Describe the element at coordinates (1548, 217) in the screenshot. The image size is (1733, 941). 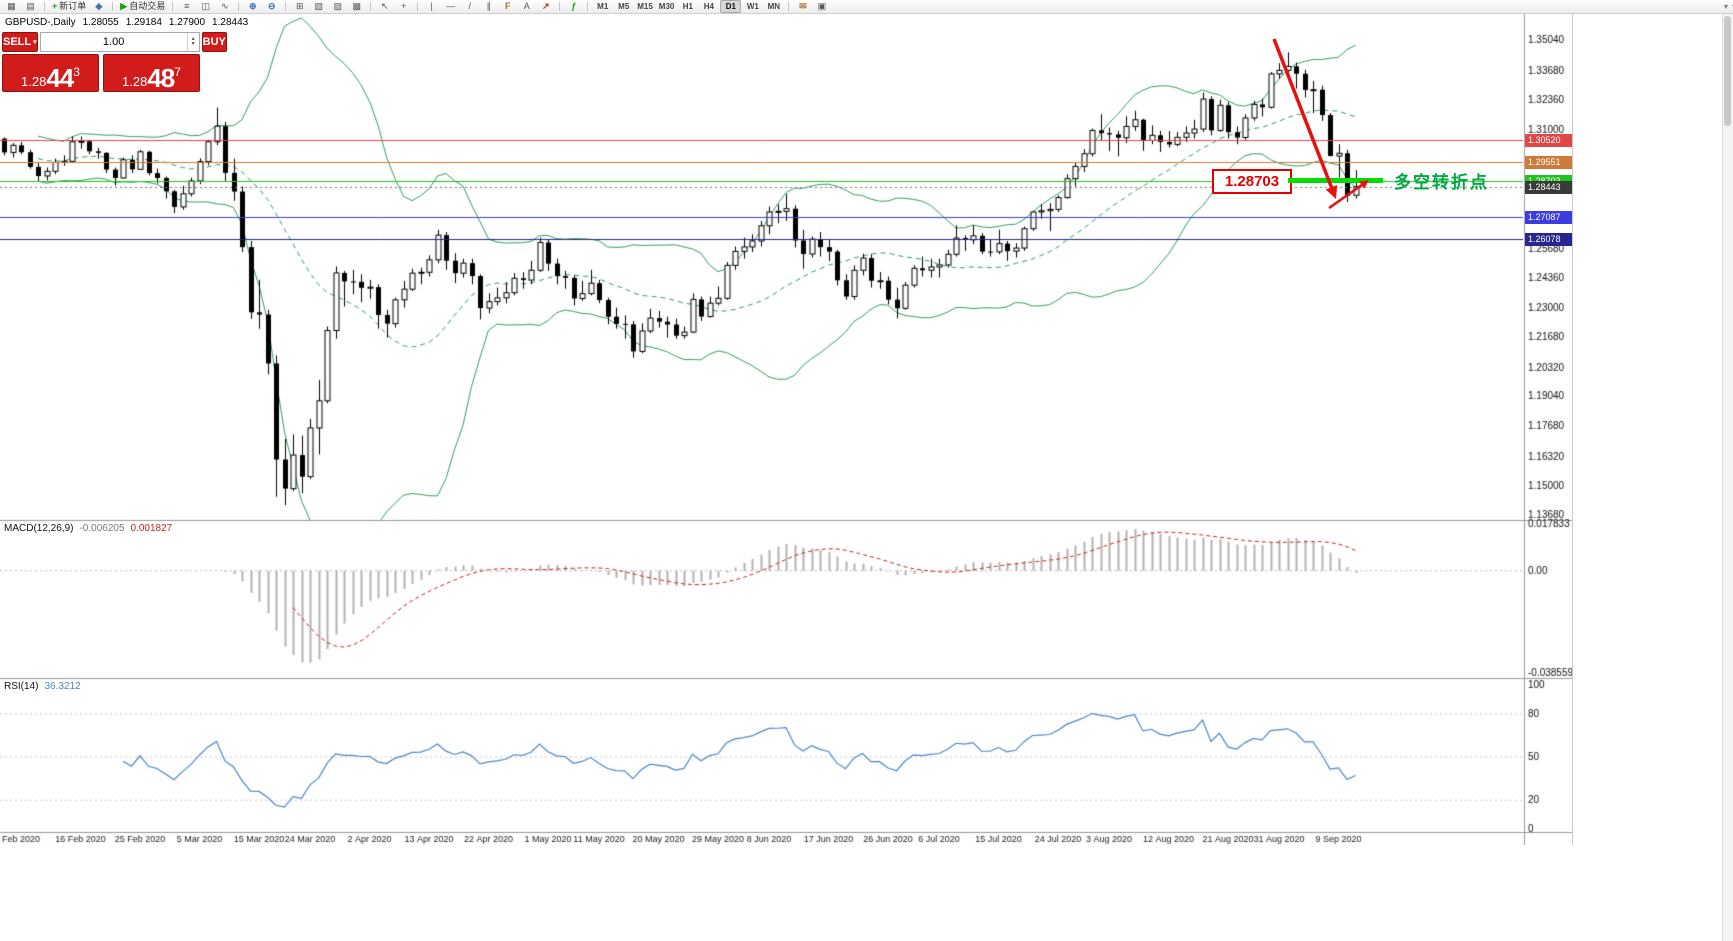
I see `price-tag-1.27087: 1.27087` at that location.